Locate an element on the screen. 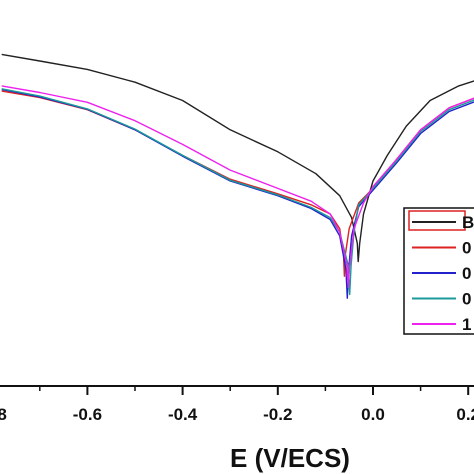 Image resolution: width=474 pixels, height=474 pixels. legend-box is located at coordinates (438, 271).